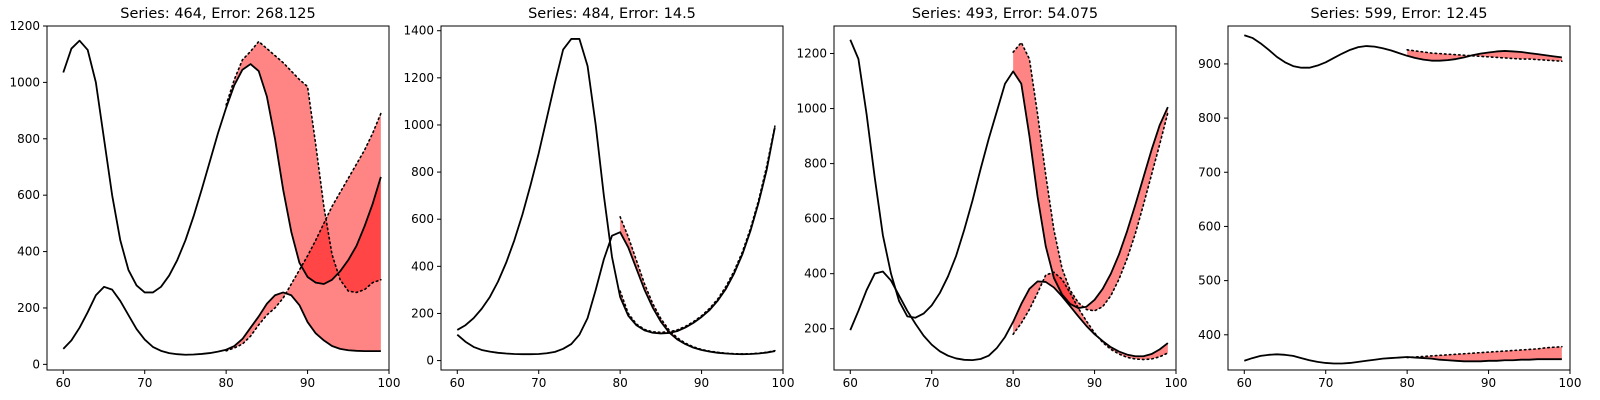 Image resolution: width=1600 pixels, height=400 pixels. Describe the element at coordinates (1209, 172) in the screenshot. I see `y-tick-label: 700` at that location.